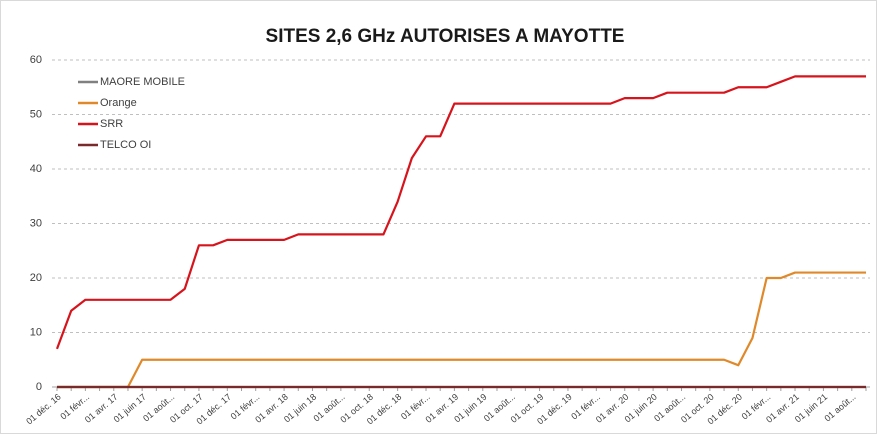  I want to click on y-tick-label: 30, so click(36, 223).